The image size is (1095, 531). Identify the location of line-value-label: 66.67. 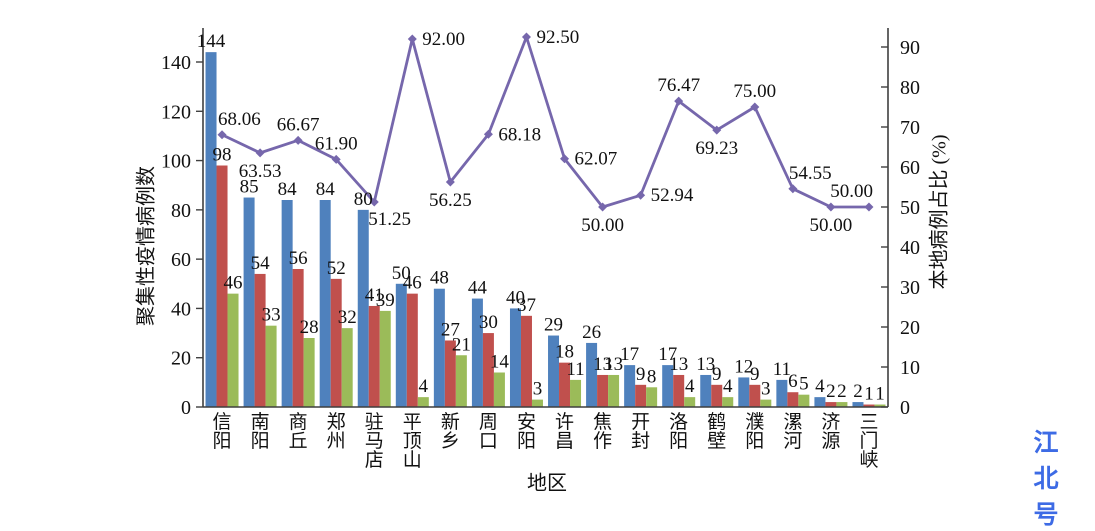
(298, 124).